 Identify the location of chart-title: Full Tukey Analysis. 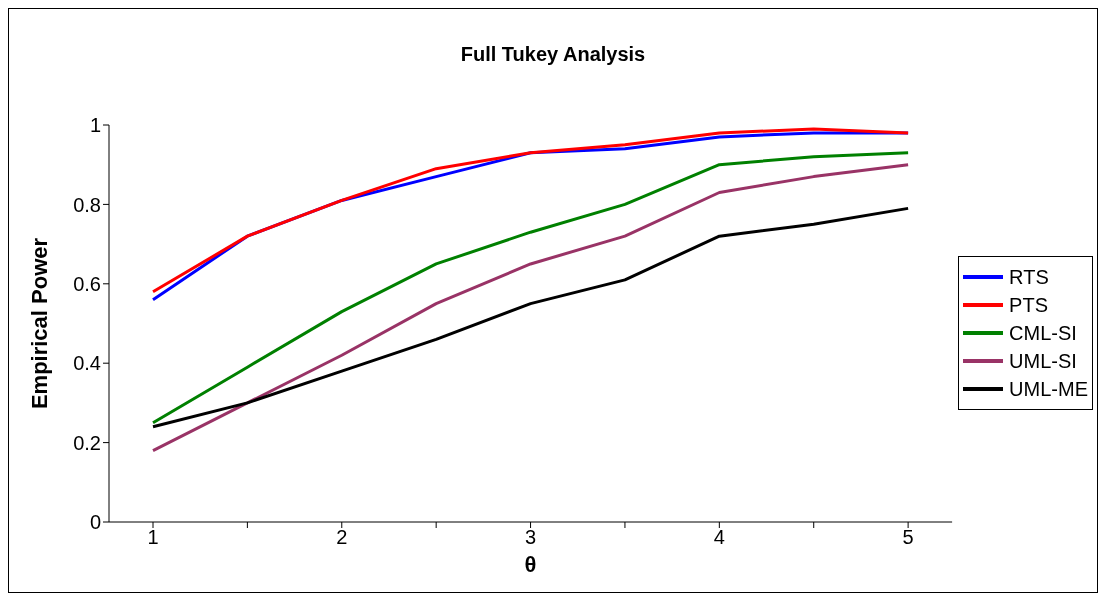
(553, 54).